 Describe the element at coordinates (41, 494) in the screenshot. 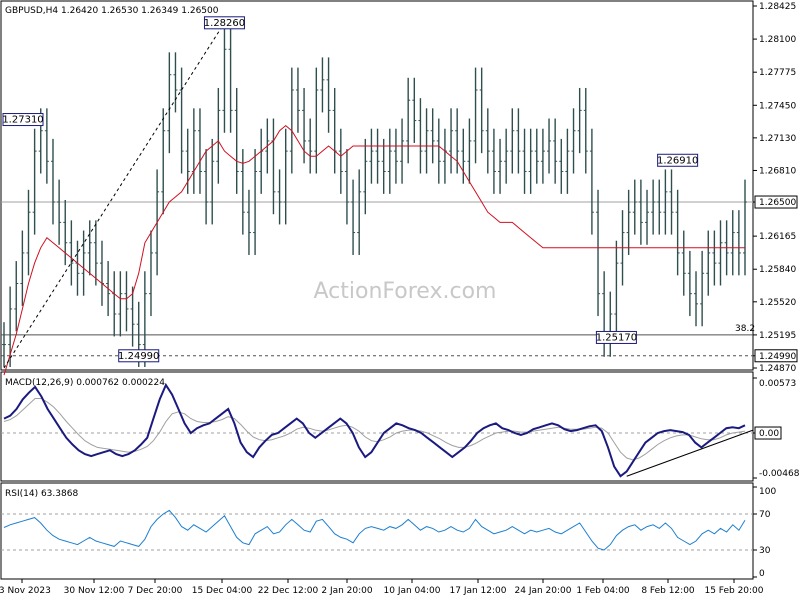

I see `rsi-title: RSI(14) 63.3868` at that location.